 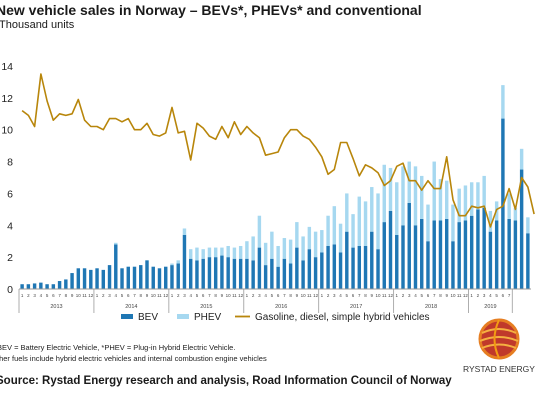 I want to click on year-label: 2013, so click(x=56, y=307).